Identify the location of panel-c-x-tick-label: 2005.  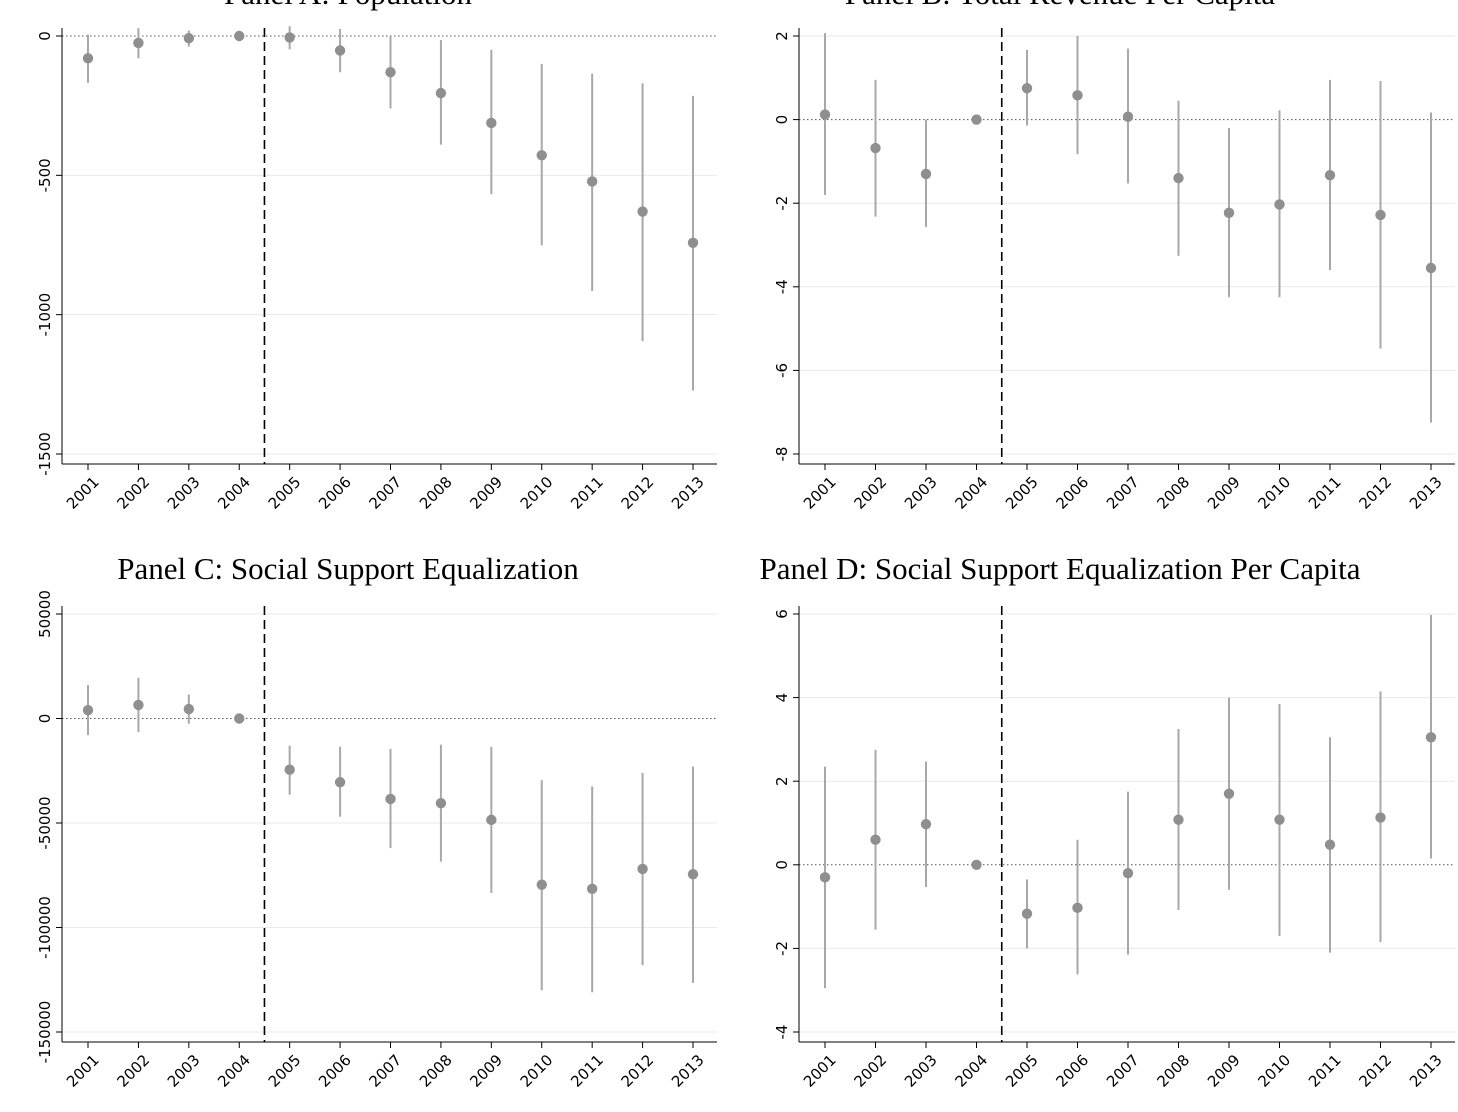
(285, 1071).